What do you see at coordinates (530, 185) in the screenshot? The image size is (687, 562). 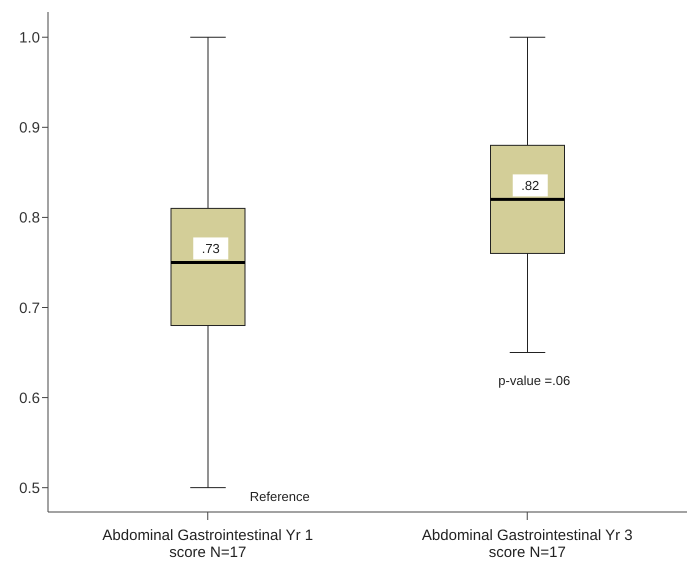 I see `annotation: .82` at bounding box center [530, 185].